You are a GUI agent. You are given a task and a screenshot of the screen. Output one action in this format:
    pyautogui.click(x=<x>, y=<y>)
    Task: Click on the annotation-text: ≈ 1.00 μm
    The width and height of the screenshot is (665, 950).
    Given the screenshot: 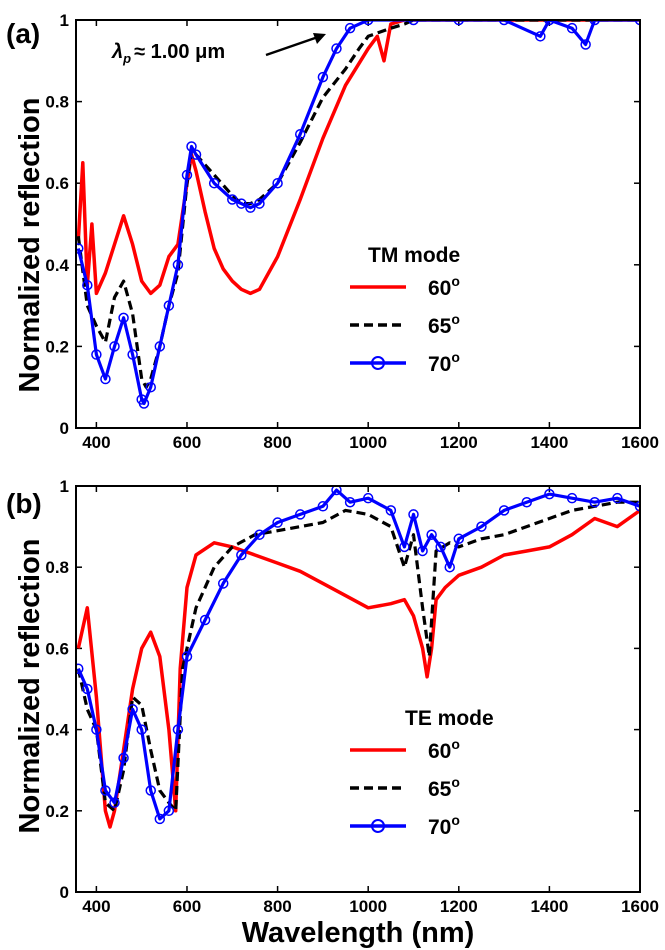 What is the action you would take?
    pyautogui.click(x=179, y=52)
    